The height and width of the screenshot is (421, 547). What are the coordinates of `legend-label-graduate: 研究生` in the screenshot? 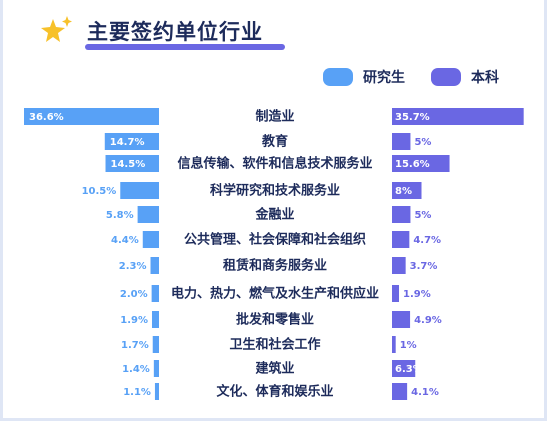 It's located at (384, 78).